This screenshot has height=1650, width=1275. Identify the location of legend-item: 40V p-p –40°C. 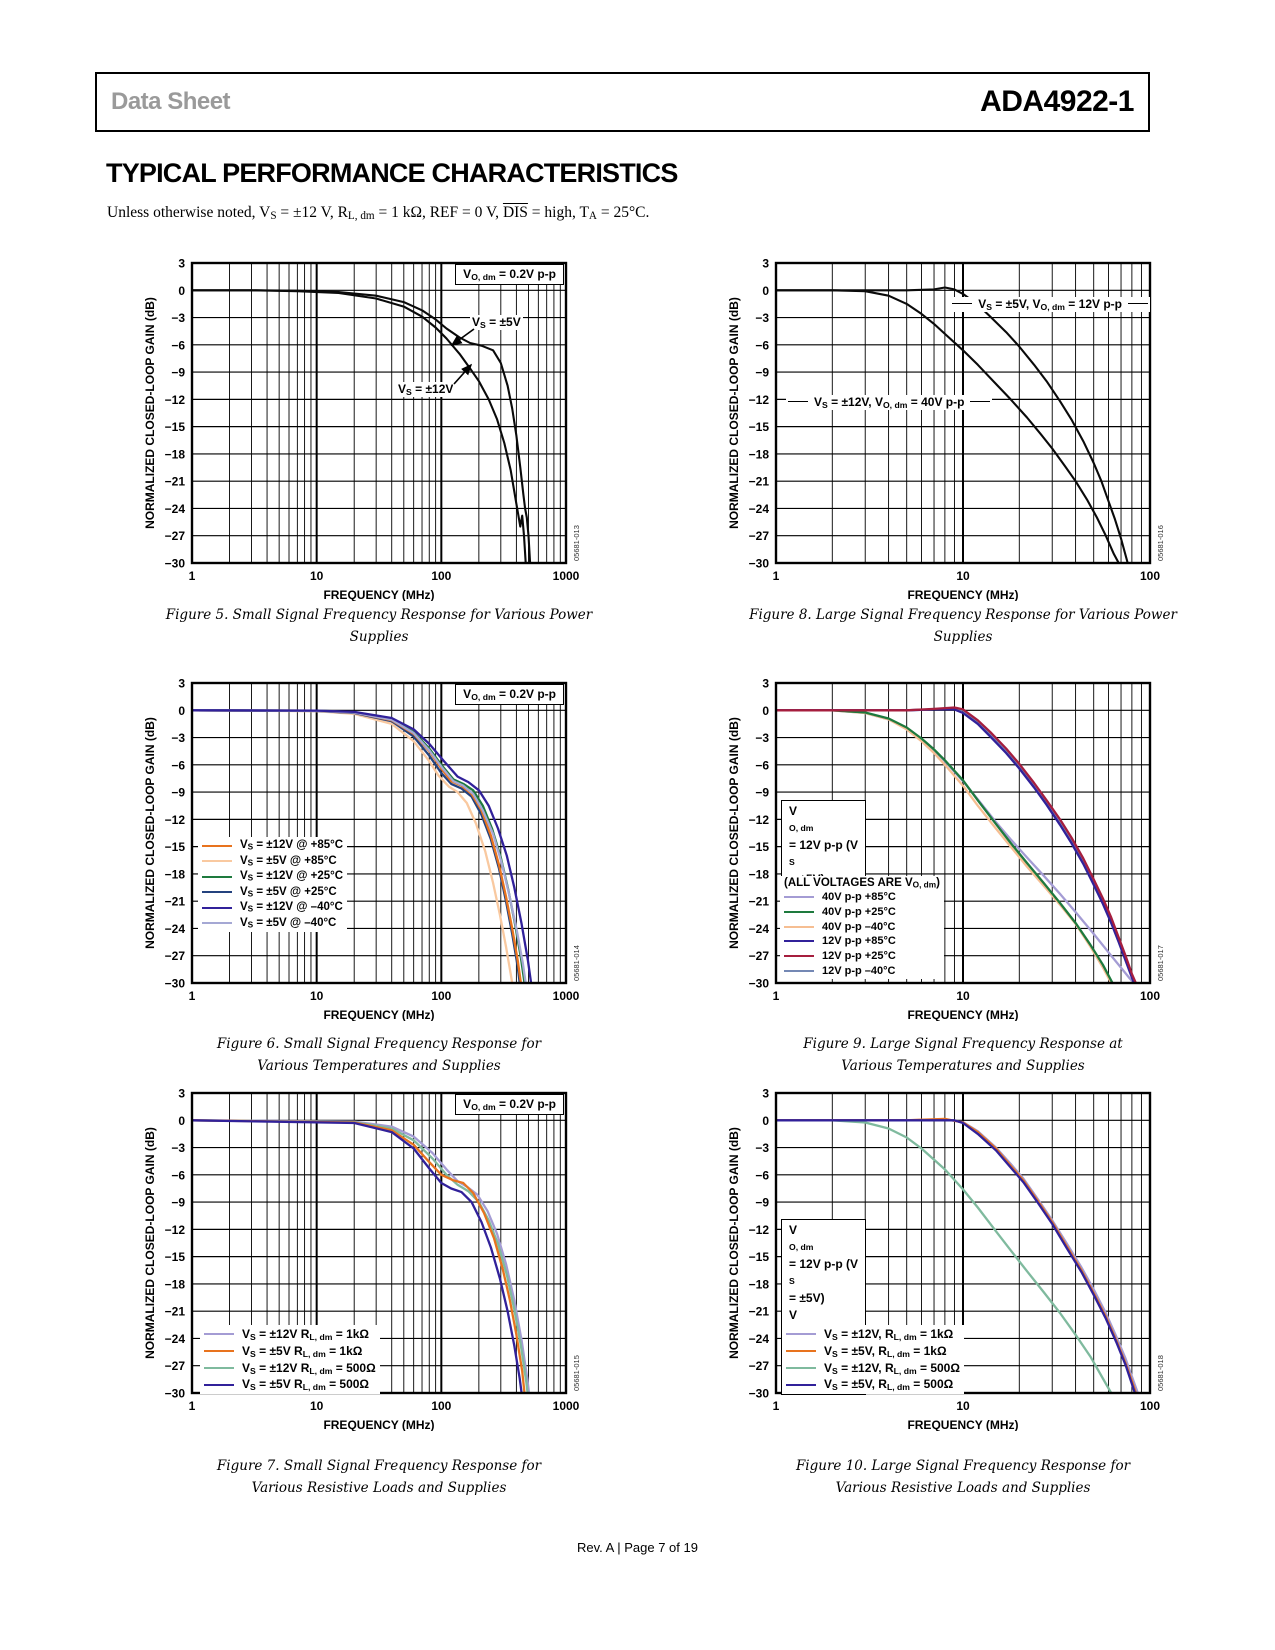
(862, 926).